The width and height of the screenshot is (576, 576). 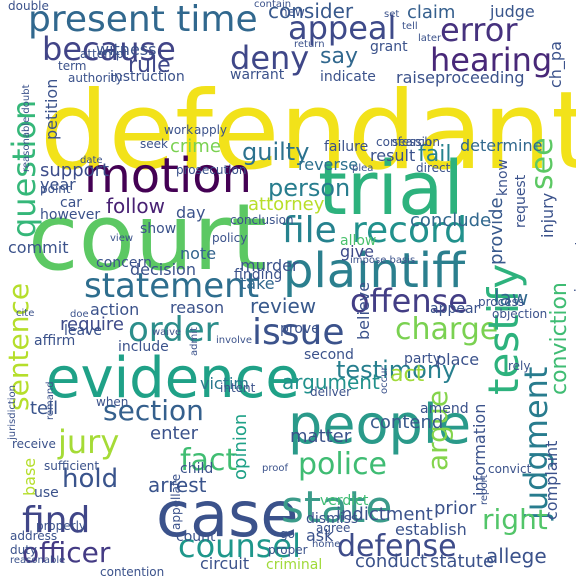 What do you see at coordinates (273, 5) in the screenshot?
I see `word-contain: contain` at bounding box center [273, 5].